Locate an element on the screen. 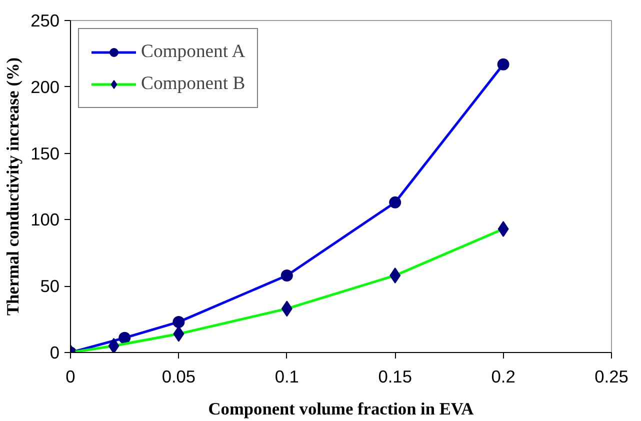 The height and width of the screenshot is (421, 641). y-tick-label: 0 is located at coordinates (55, 352).